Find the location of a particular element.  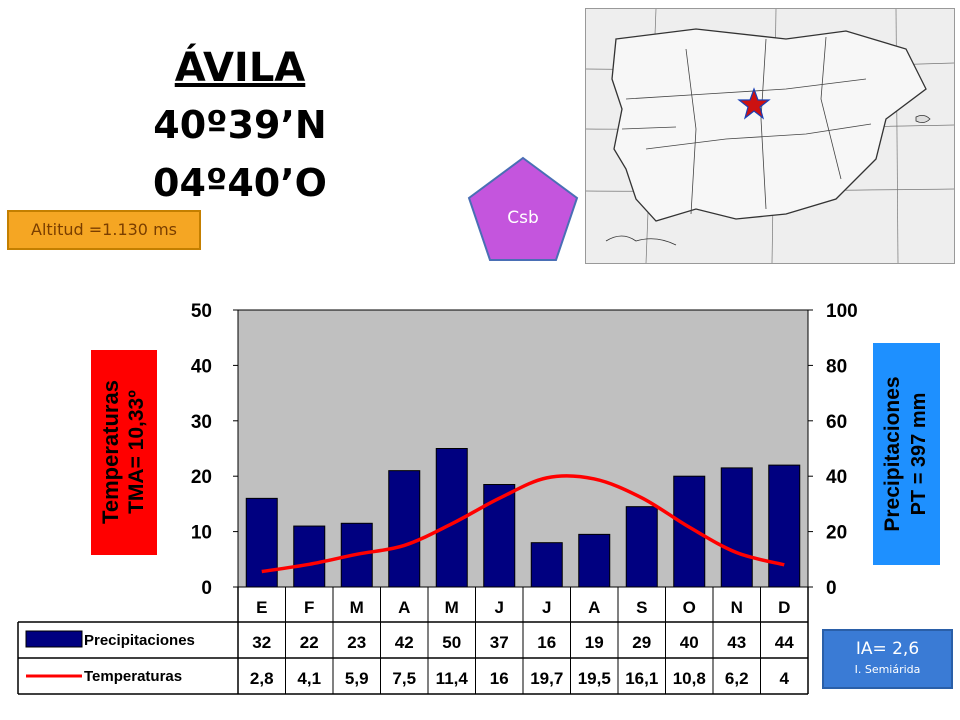

precip-cell: 19 is located at coordinates (594, 642).